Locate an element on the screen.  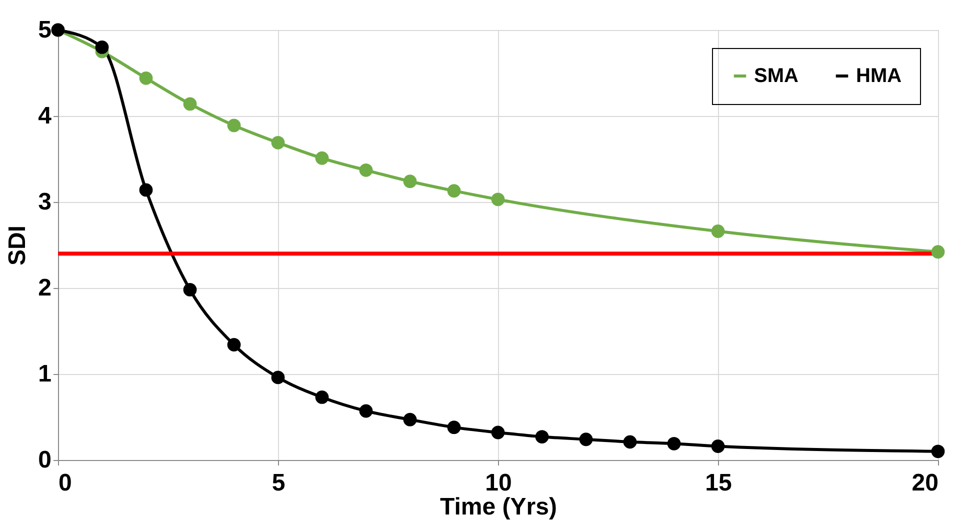
y-axis-title: SDI is located at coordinates (18, 245).